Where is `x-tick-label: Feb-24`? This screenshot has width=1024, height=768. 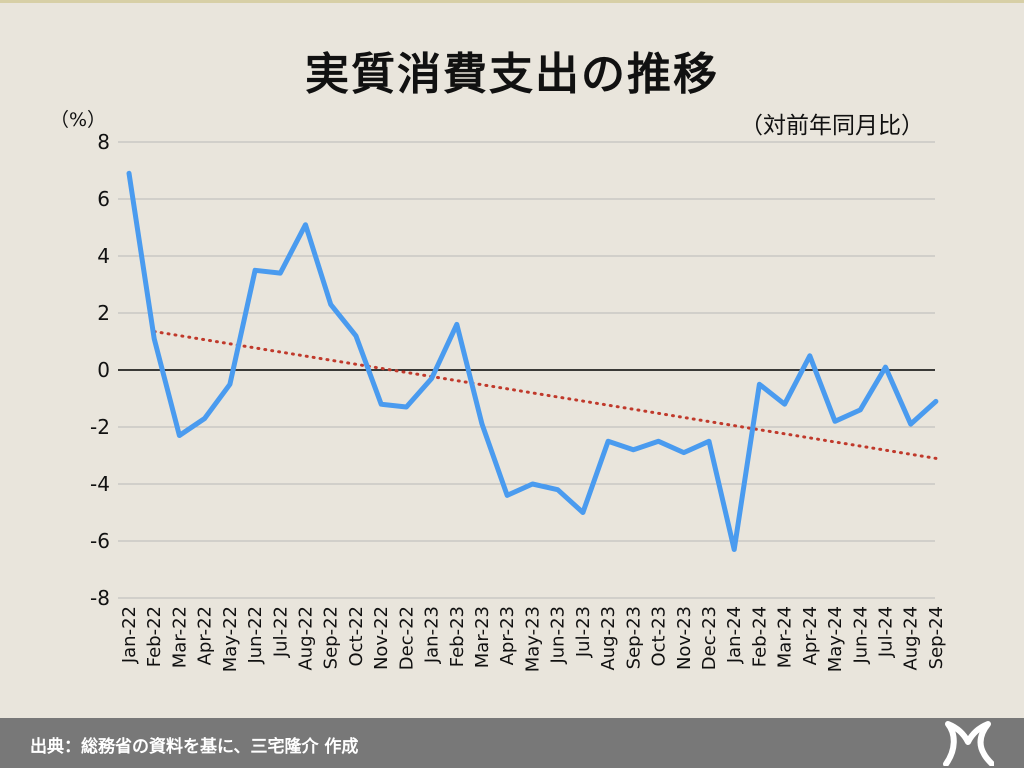
x-tick-label: Feb-24 is located at coordinates (759, 636).